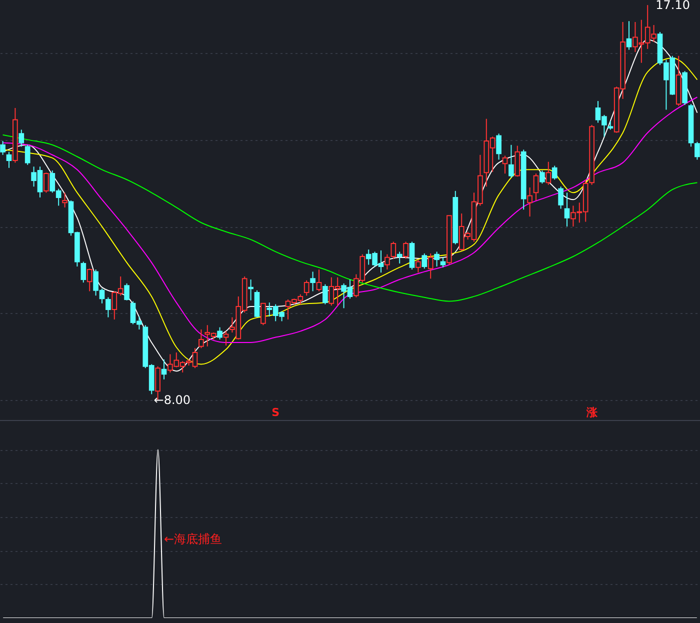 The width and height of the screenshot is (700, 623). What do you see at coordinates (193, 539) in the screenshot?
I see `annotation: ←海底捕鱼` at bounding box center [193, 539].